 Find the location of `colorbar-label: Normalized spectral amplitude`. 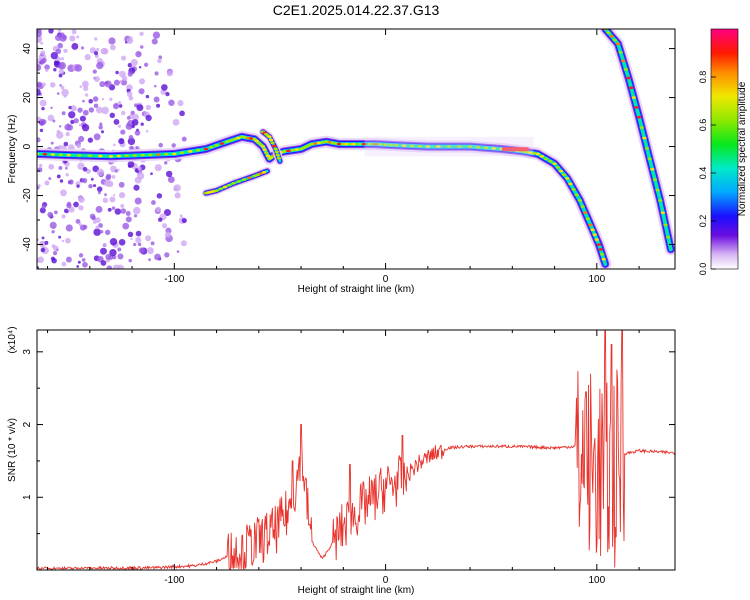

colorbar-label: Normalized spectral amplitude is located at coordinates (742, 148).